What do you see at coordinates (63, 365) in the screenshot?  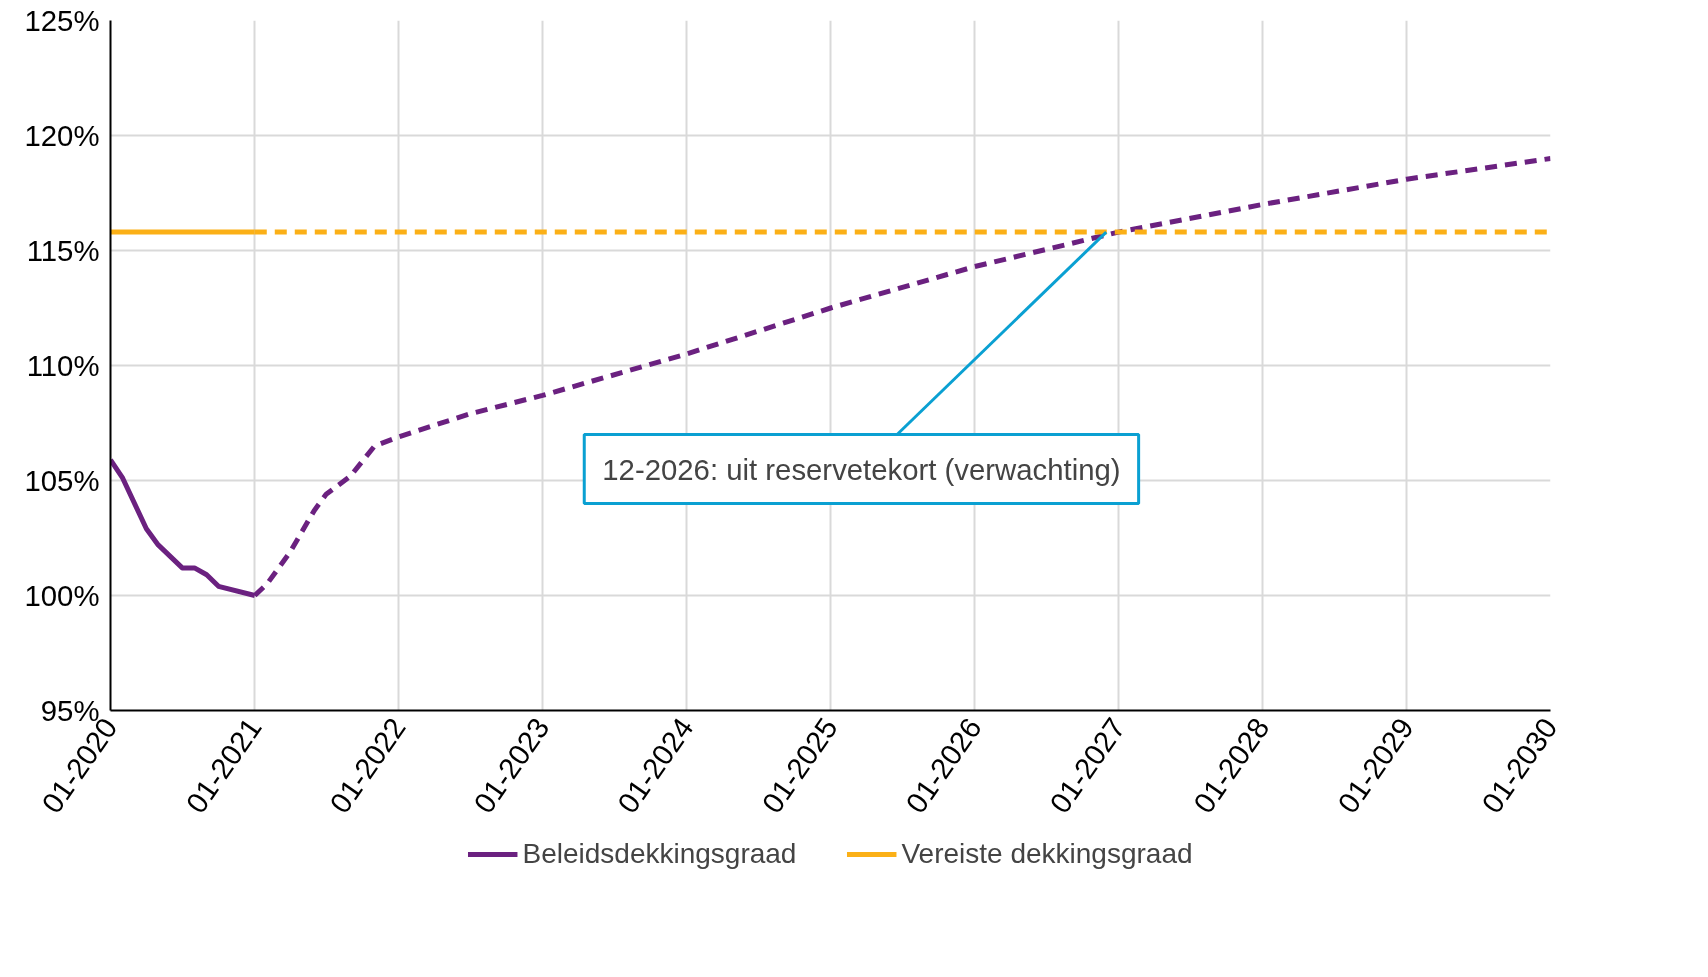 I see `y-tick-label: 110%` at bounding box center [63, 365].